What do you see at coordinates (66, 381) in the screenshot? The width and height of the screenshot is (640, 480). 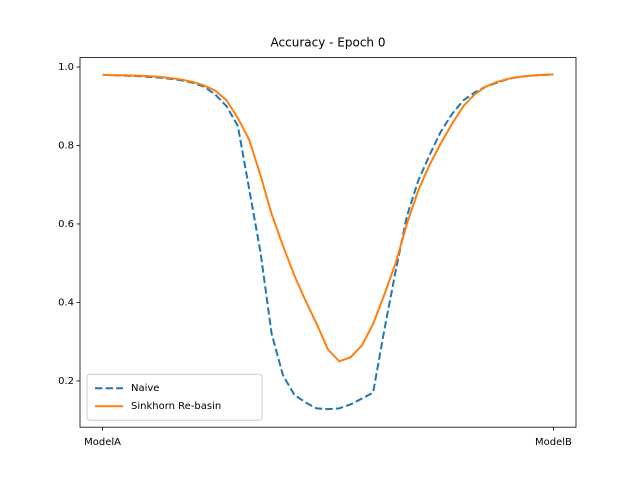 I see `y-tick-label: 0.2` at bounding box center [66, 381].